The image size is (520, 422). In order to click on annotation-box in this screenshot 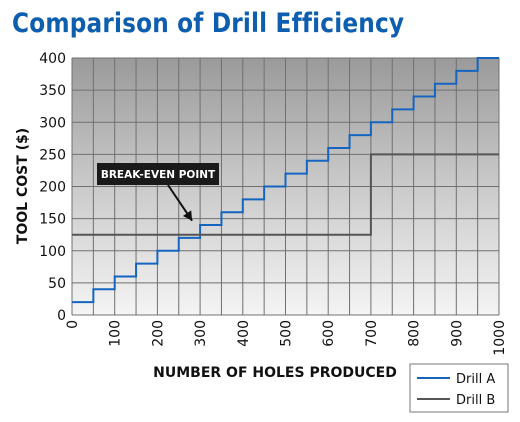, I will do `click(158, 174)`.